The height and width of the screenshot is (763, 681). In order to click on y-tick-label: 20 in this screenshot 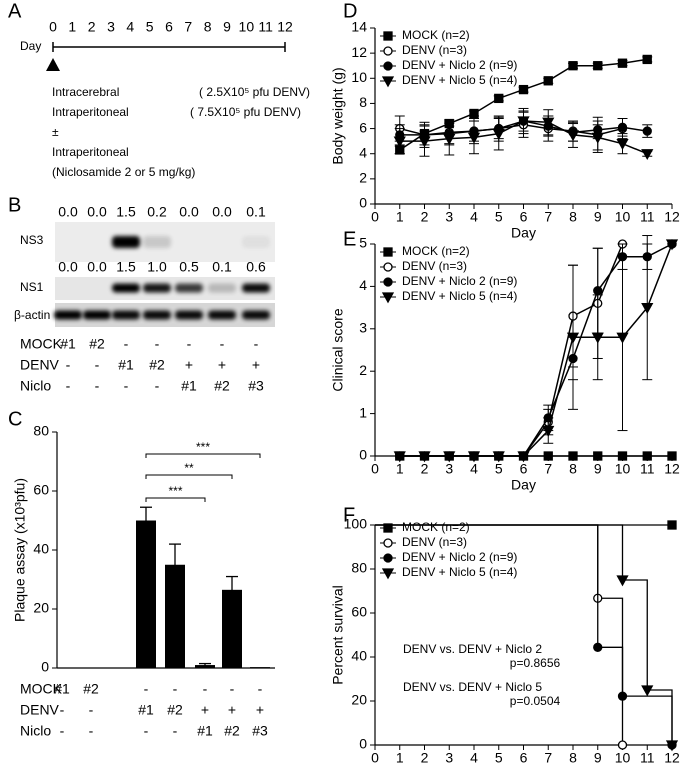, I will do `click(359, 700)`.